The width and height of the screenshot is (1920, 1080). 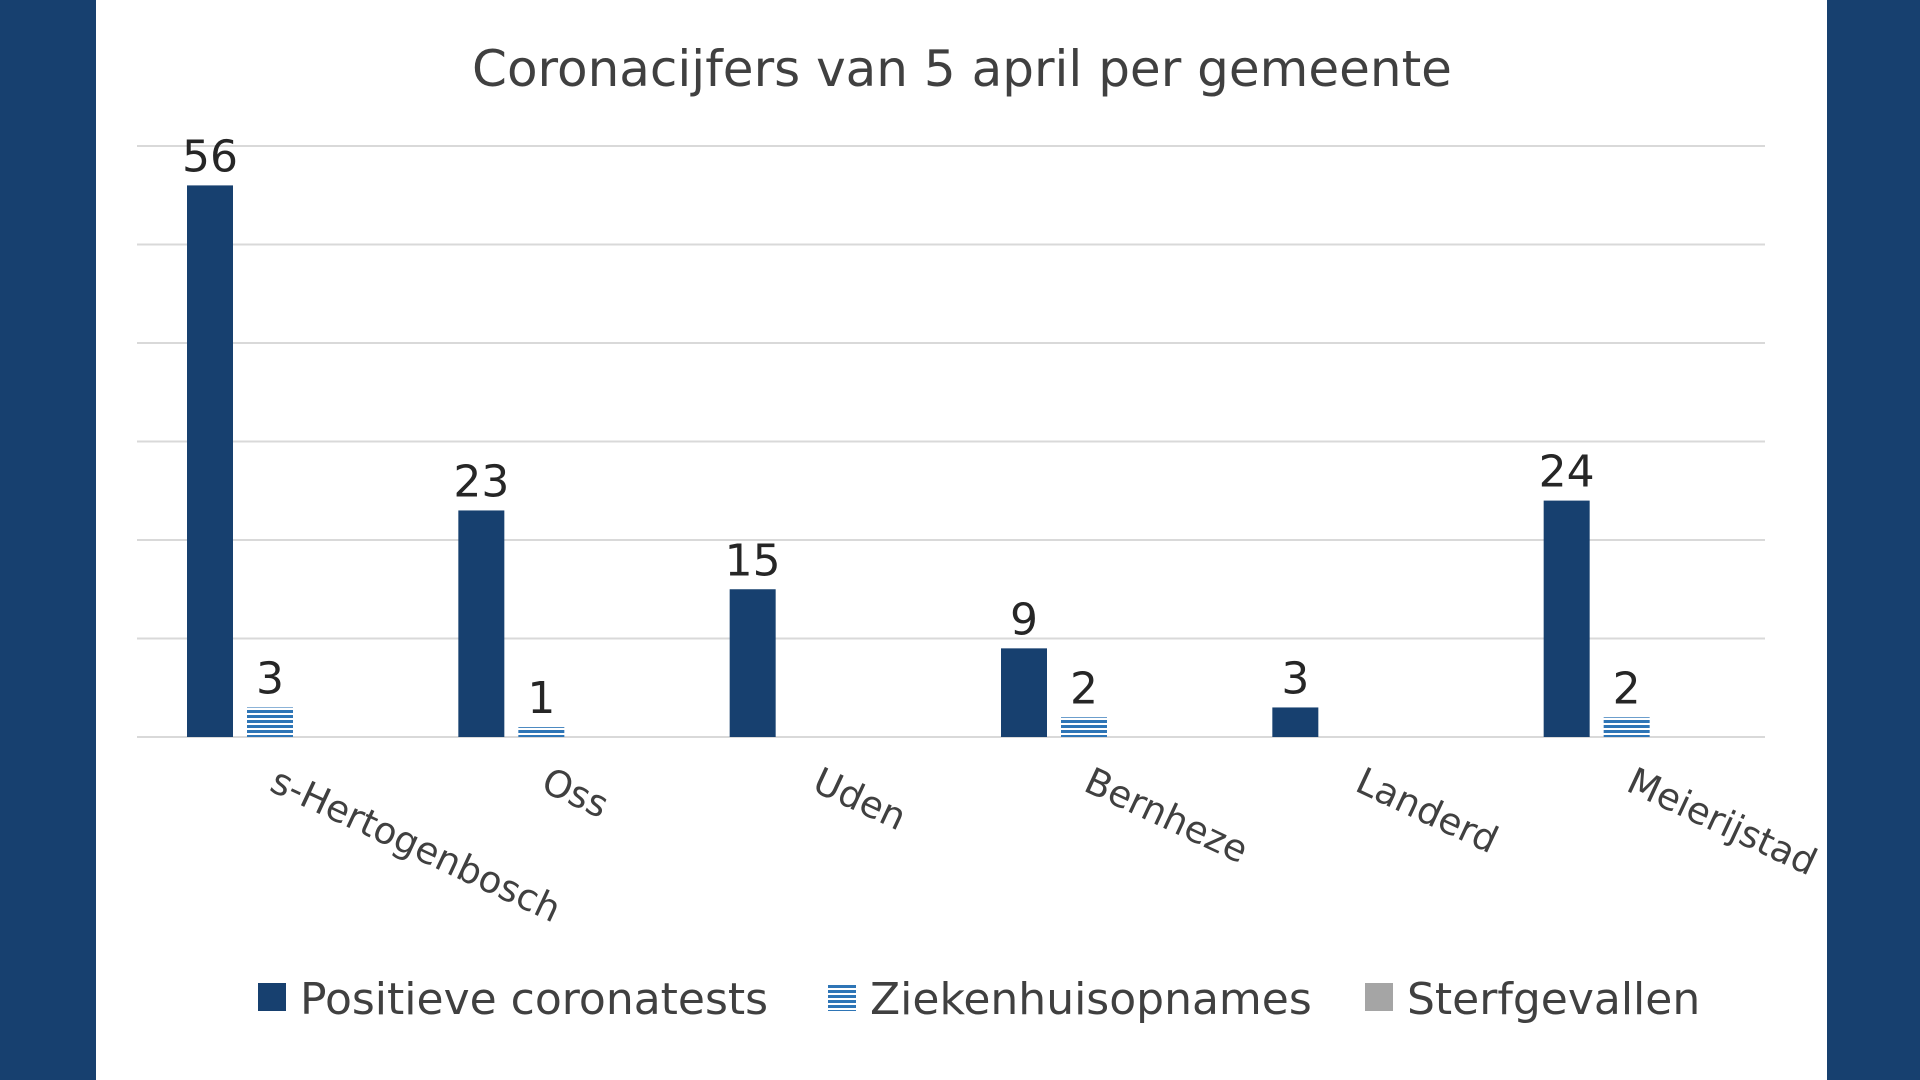 I want to click on x-tick-label-s-hertogenbosch: s-Hertogenbosch, so click(x=415, y=845).